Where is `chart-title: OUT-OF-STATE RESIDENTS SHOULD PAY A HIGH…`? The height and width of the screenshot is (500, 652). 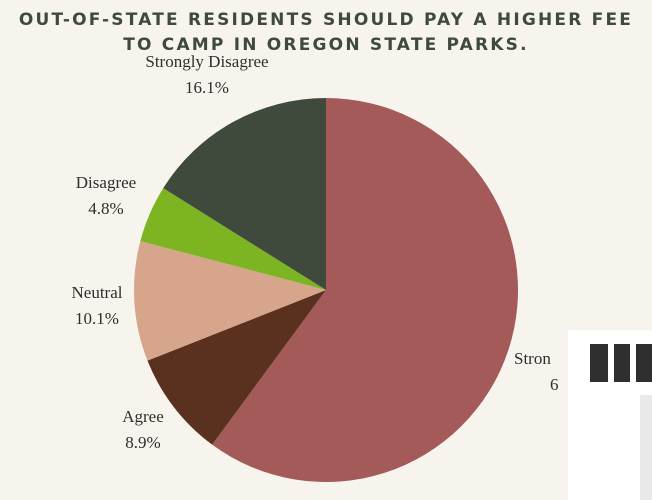 chart-title: OUT-OF-STATE RESIDENTS SHOULD PAY A HIGH… is located at coordinates (326, 33).